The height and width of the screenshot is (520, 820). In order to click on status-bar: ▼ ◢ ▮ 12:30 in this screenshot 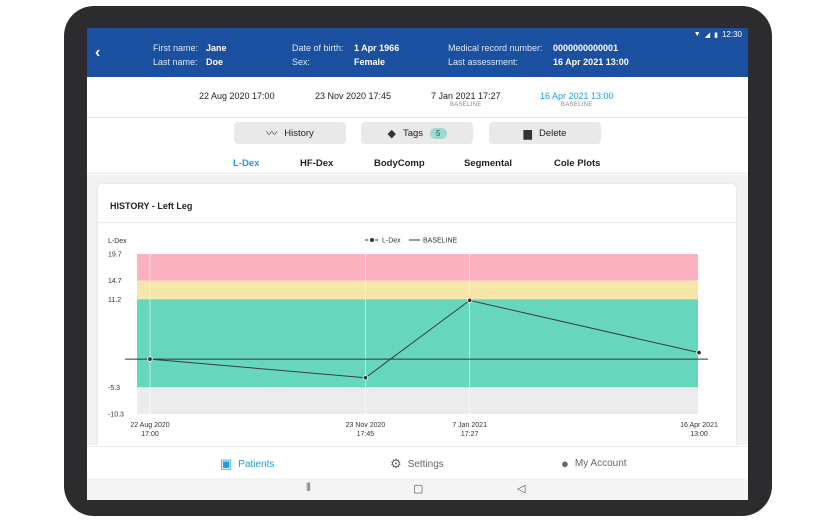, I will do `click(718, 34)`.